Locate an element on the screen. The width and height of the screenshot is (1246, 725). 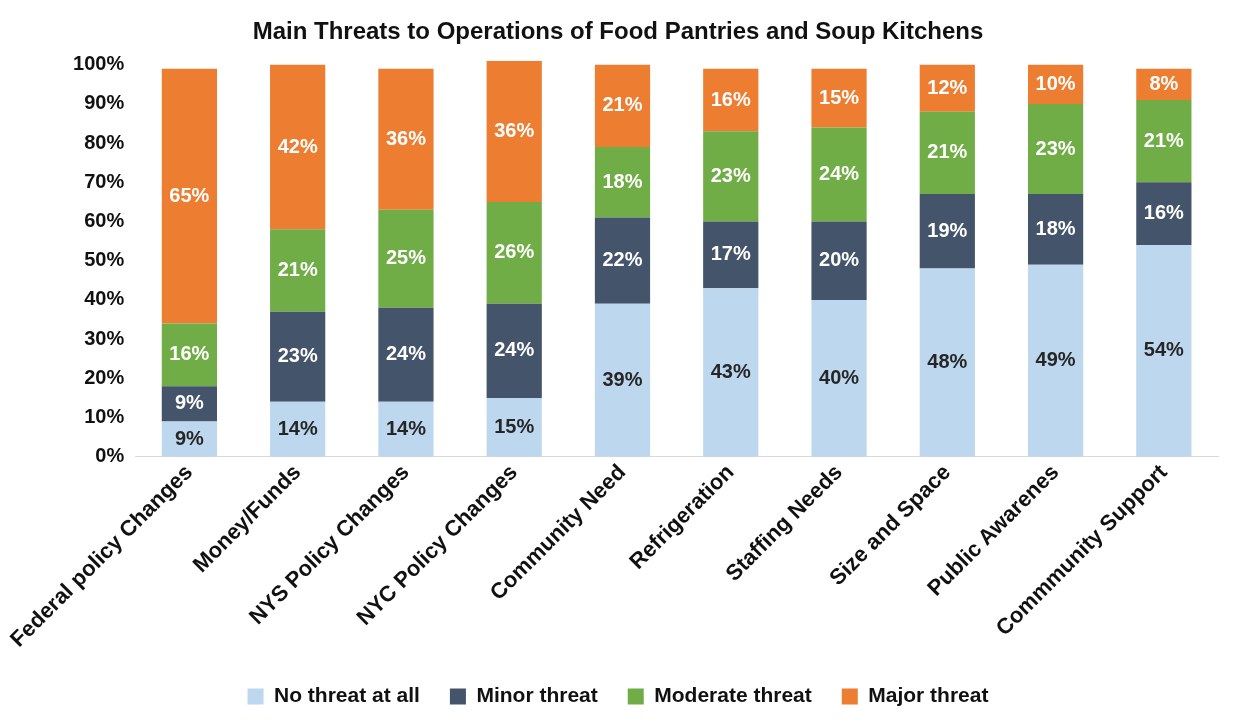
legend-label: Major threat is located at coordinates (928, 695).